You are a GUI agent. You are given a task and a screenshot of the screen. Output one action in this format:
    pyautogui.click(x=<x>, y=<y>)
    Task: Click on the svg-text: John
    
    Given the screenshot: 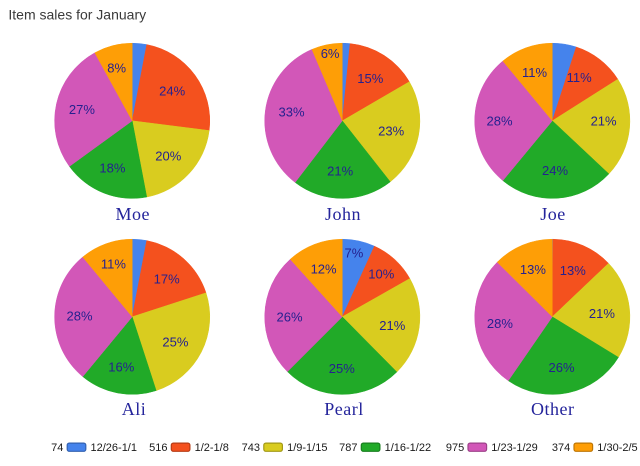 What is the action you would take?
    pyautogui.click(x=343, y=214)
    